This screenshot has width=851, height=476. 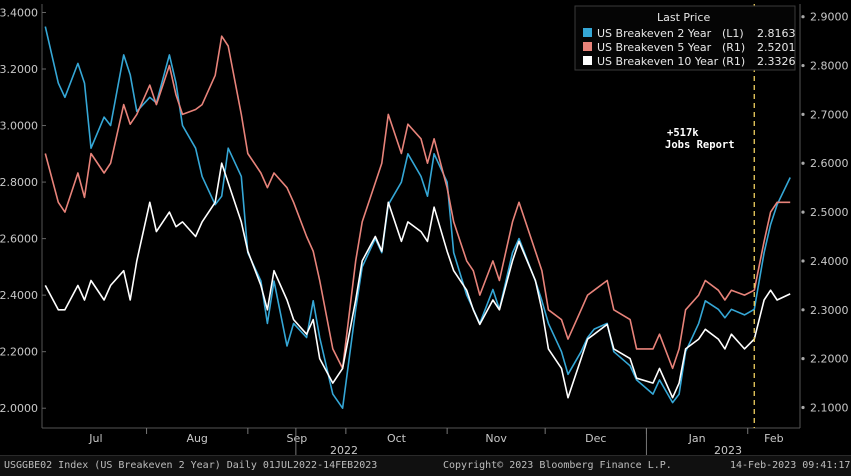 I want to click on legend-name-5y: US Breakeven 5 Year, so click(x=654, y=47).